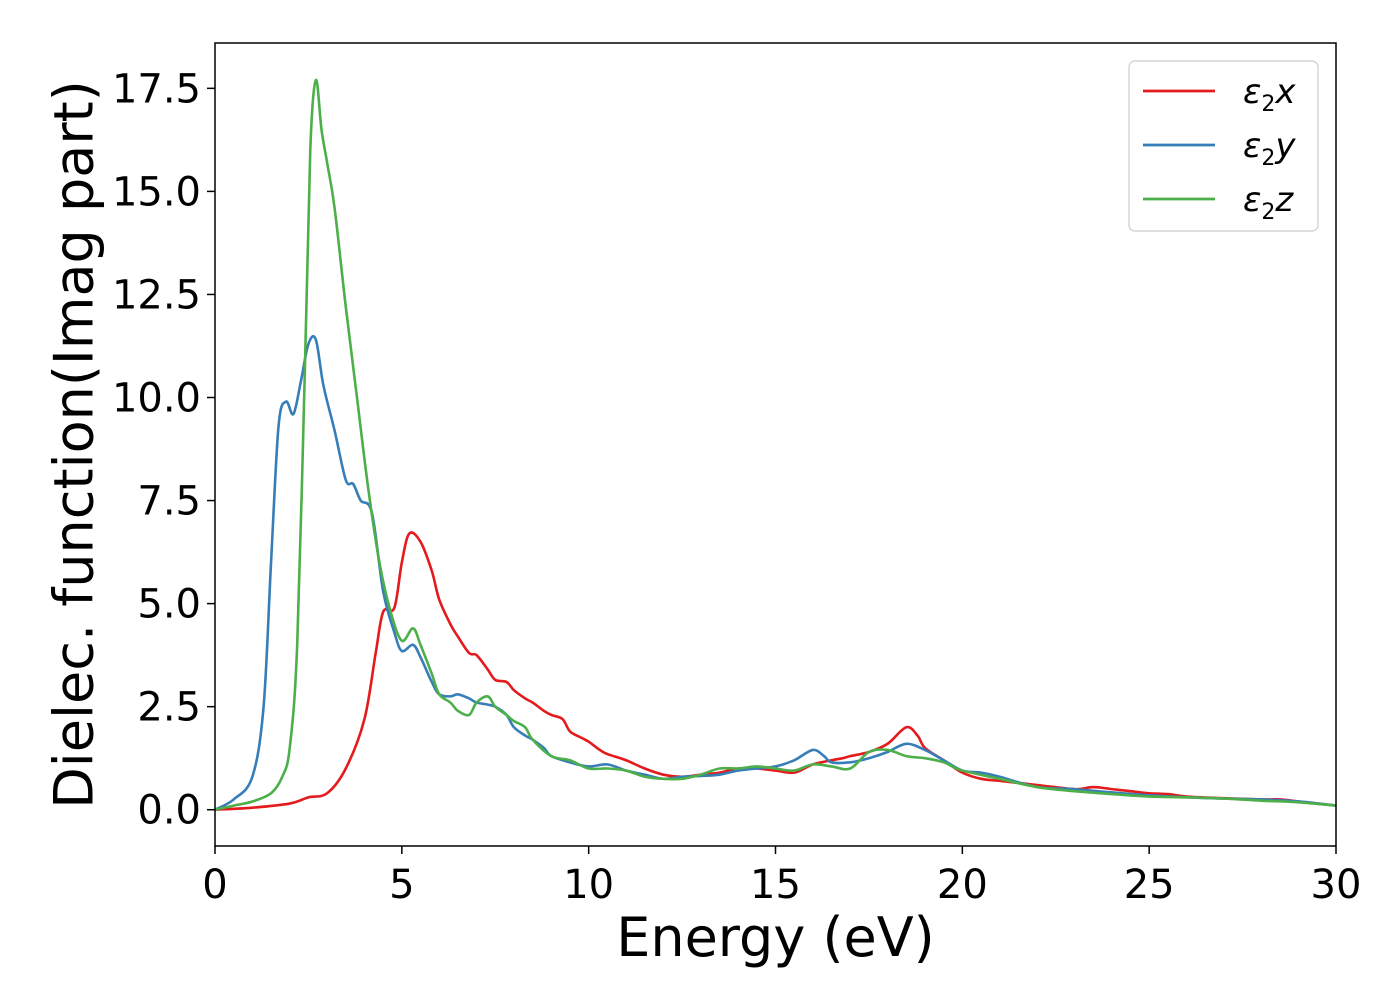 The image size is (1400, 1000). What do you see at coordinates (962, 885) in the screenshot?
I see `x-tick-label: 20` at bounding box center [962, 885].